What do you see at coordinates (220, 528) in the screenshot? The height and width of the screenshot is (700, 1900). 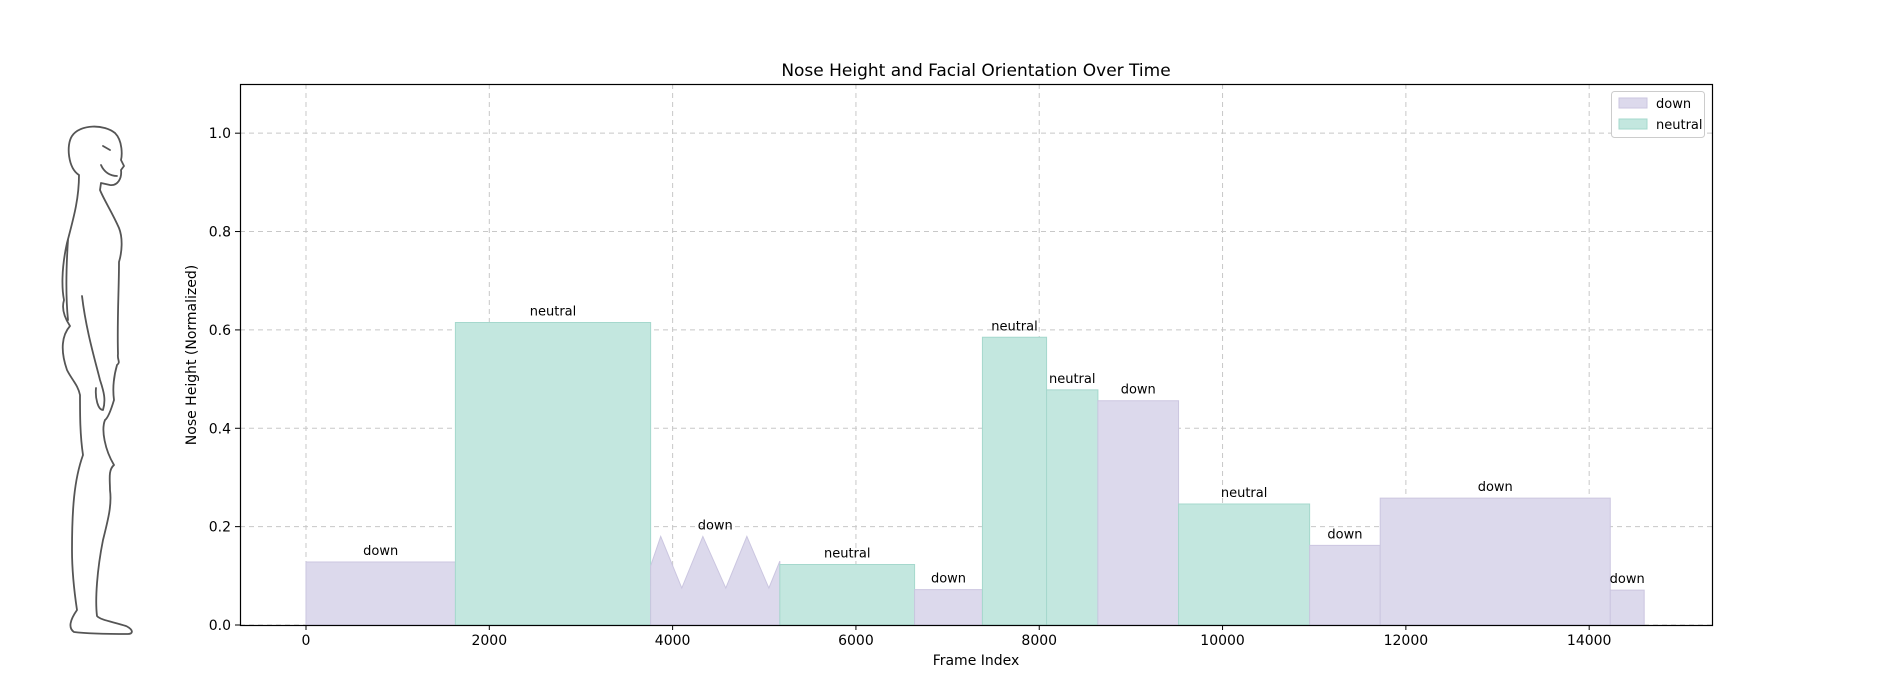 I see `y-tick-label: 0.2` at bounding box center [220, 528].